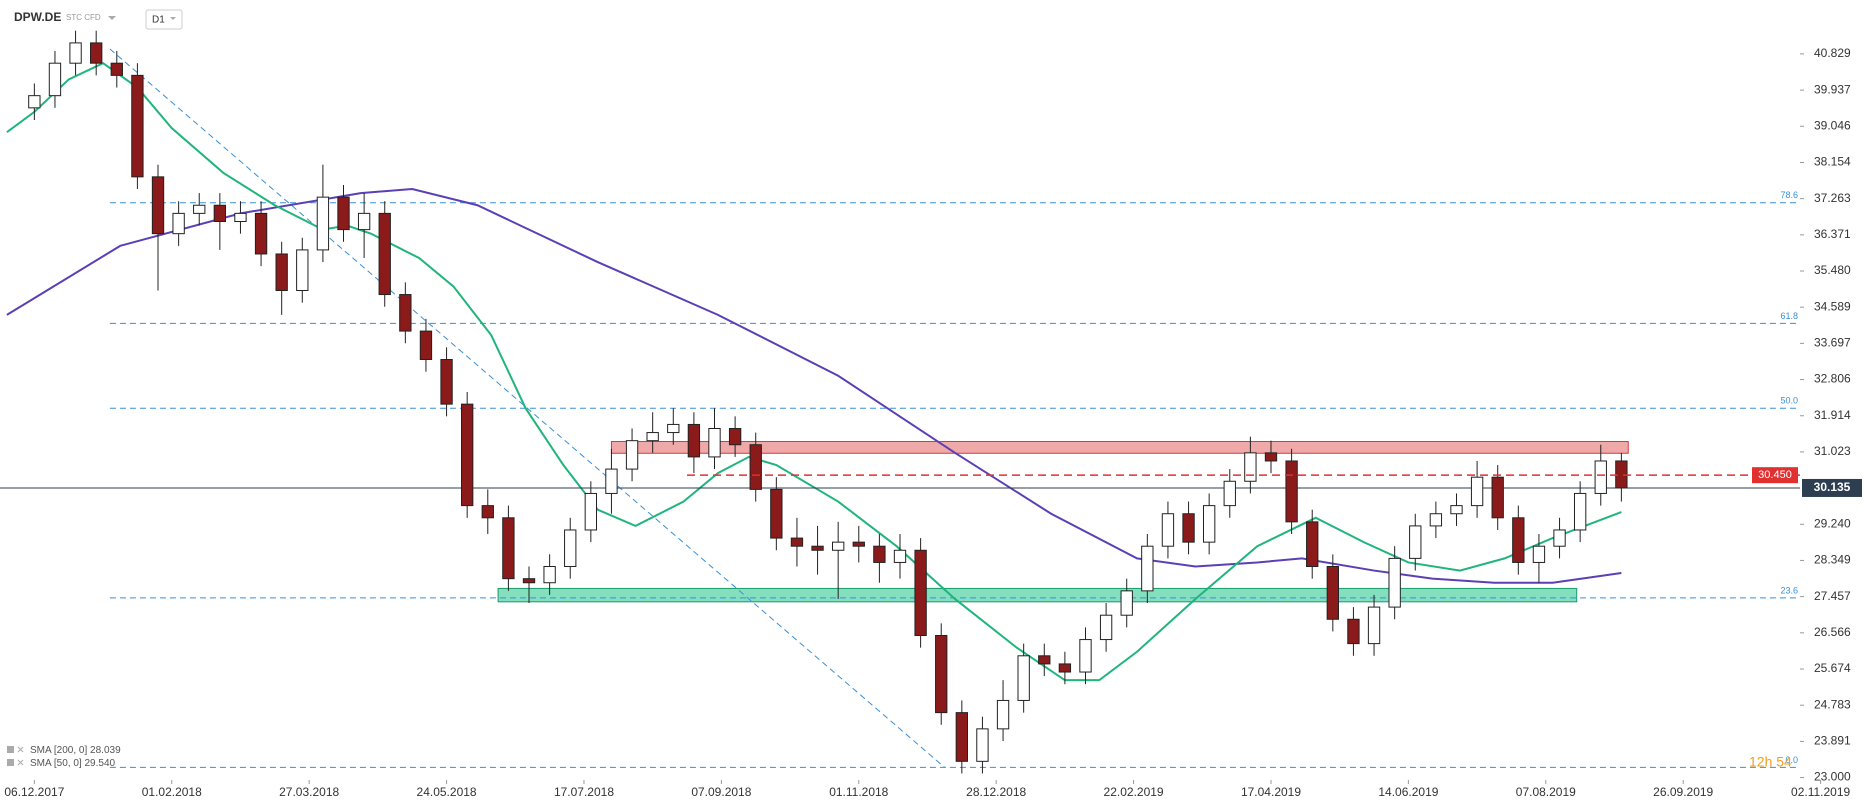 The image size is (1866, 805). Describe the element at coordinates (1546, 792) in the screenshot. I see `x-tick-label: 07.08.2019` at that location.